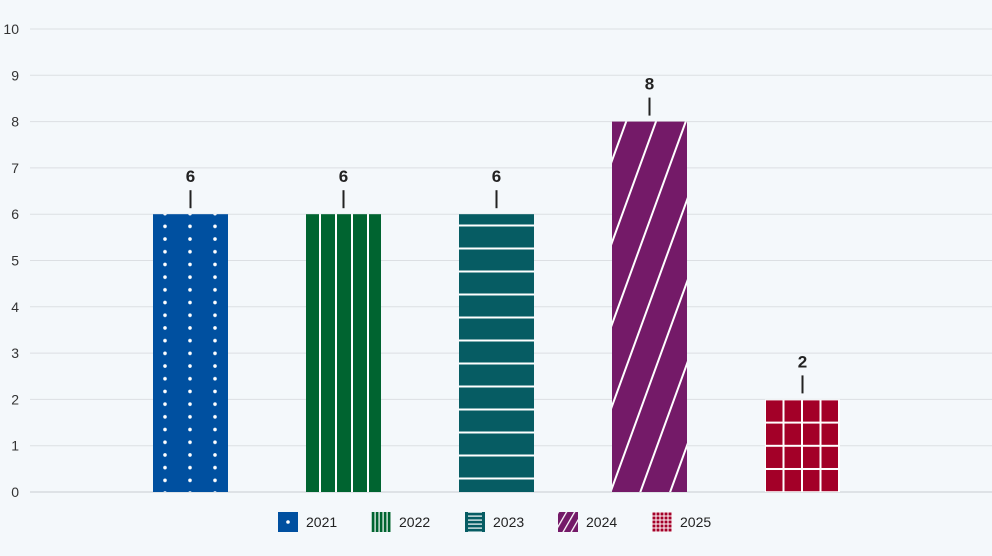 Image resolution: width=992 pixels, height=556 pixels. I want to click on bar-2022, so click(343, 353).